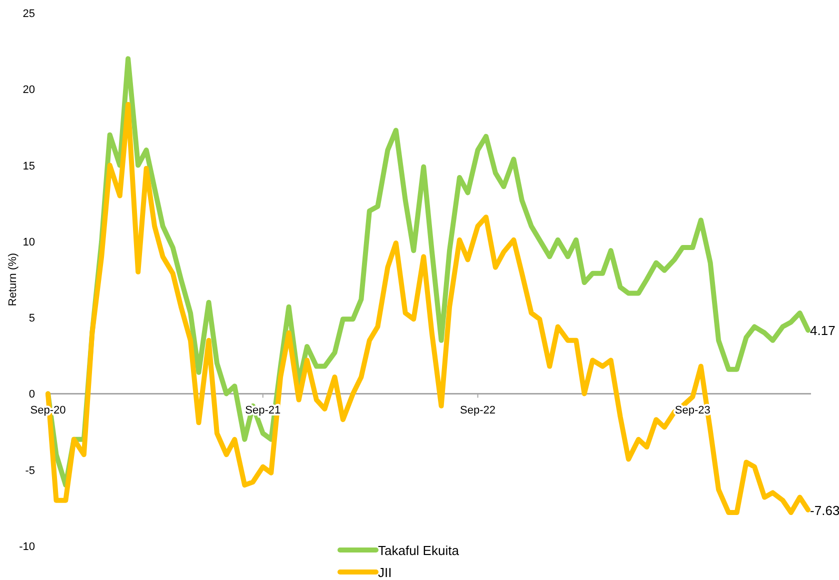  I want to click on y-tick-label: 20, so click(28, 90).